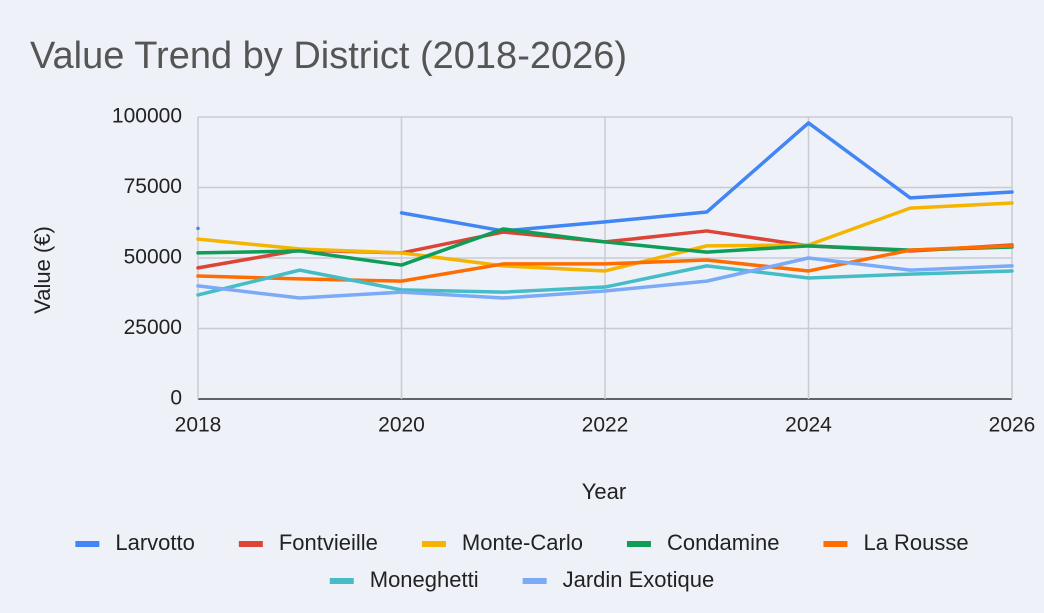 The height and width of the screenshot is (613, 1044). What do you see at coordinates (153, 327) in the screenshot?
I see `y-tick-label: 25000` at bounding box center [153, 327].